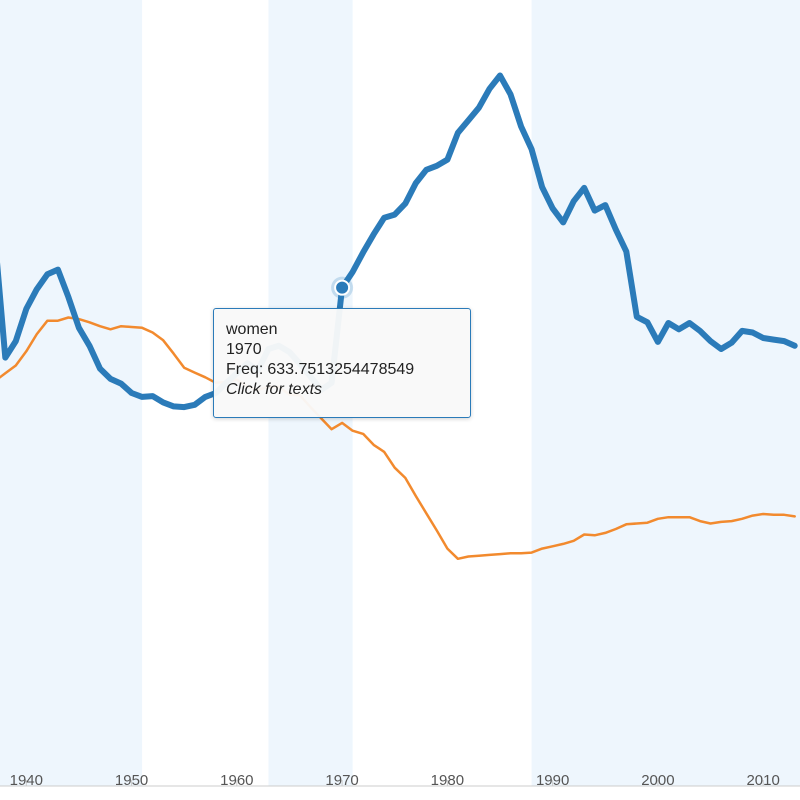 Image resolution: width=800 pixels, height=800 pixels. Describe the element at coordinates (274, 389) in the screenshot. I see `tooltip-click-hint: Click for texts` at that location.